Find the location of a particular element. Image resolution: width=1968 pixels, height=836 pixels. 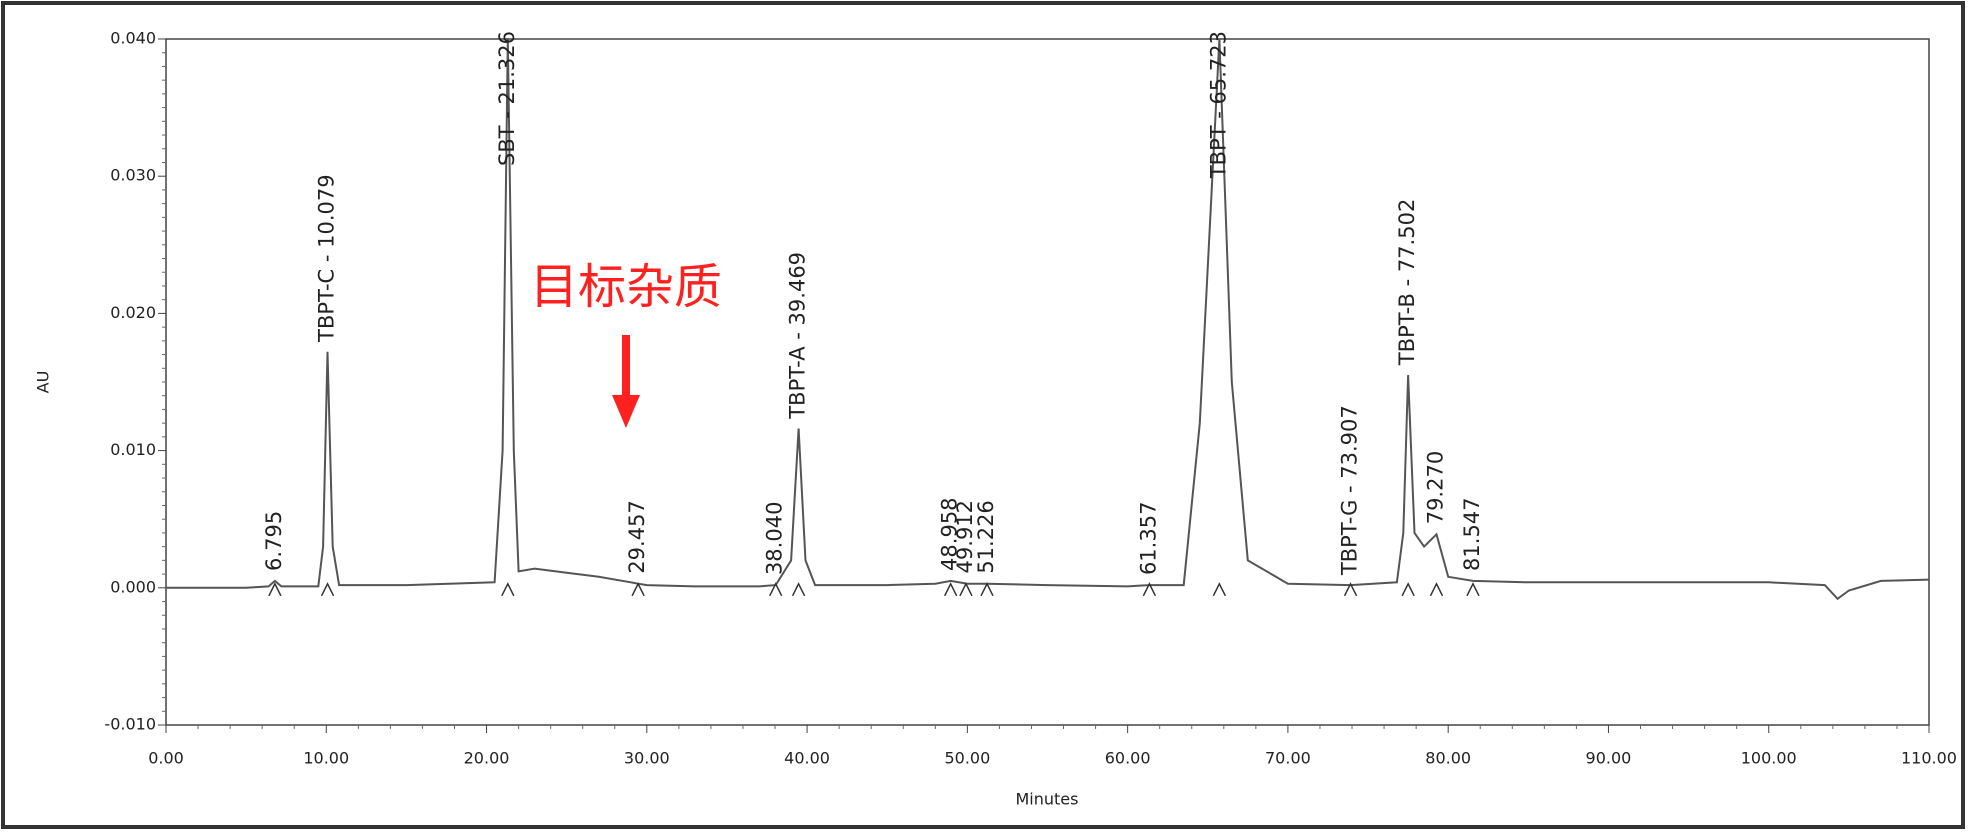

annotation-arrowhead is located at coordinates (625, 411).